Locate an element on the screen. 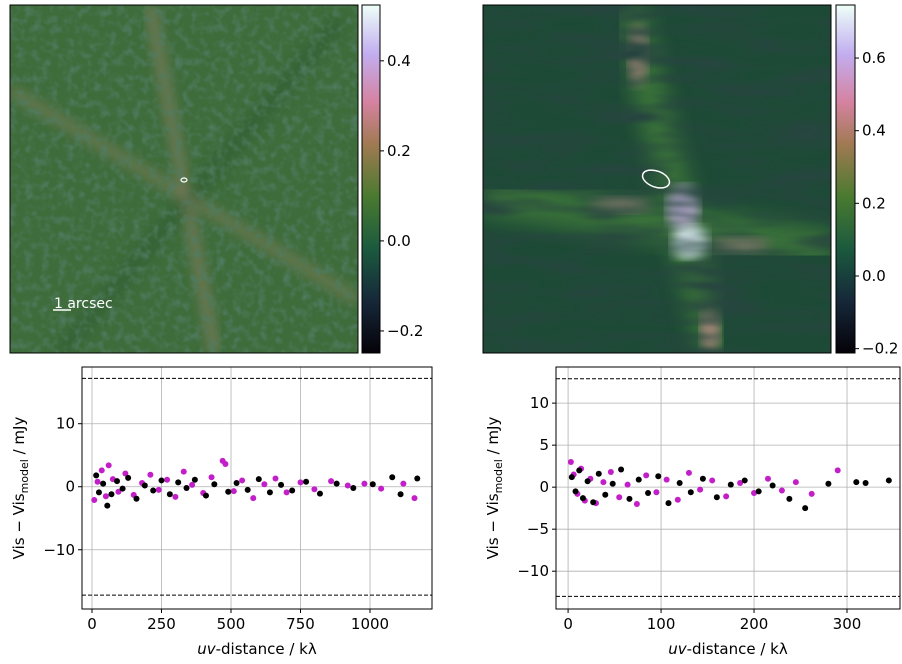 This screenshot has height=664, width=902. axes-frame is located at coordinates (728, 488).